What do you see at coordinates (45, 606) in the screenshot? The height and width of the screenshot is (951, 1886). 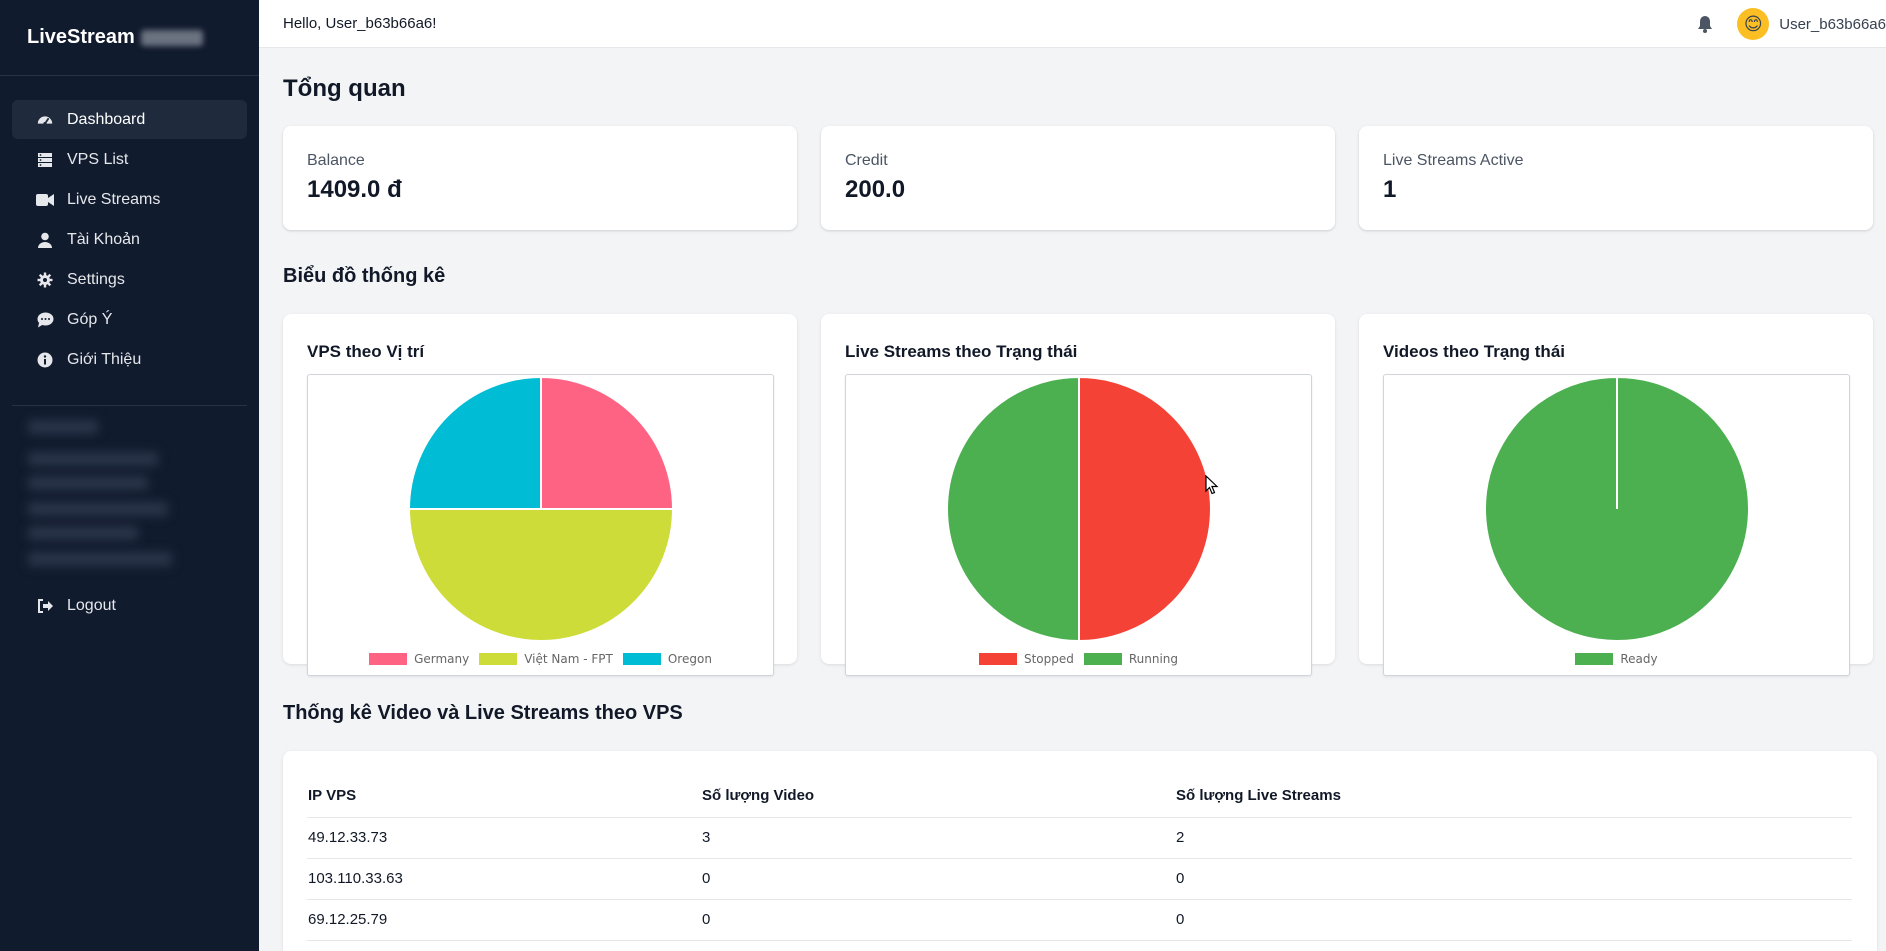 I see `logout-icon` at bounding box center [45, 606].